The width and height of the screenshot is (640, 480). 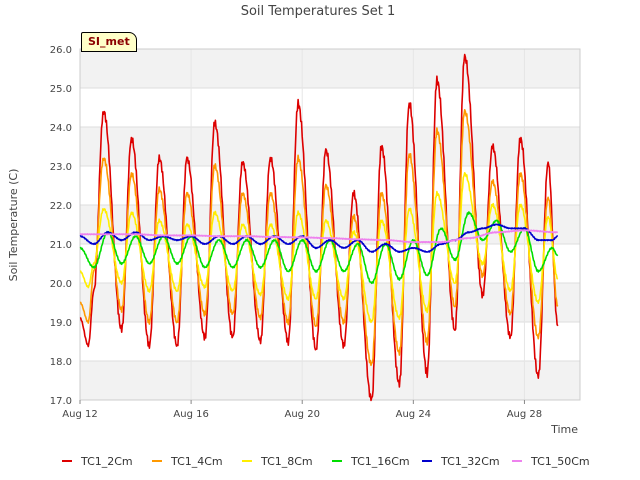 I want to click on y-tick-label: 18.0, so click(x=61, y=362).